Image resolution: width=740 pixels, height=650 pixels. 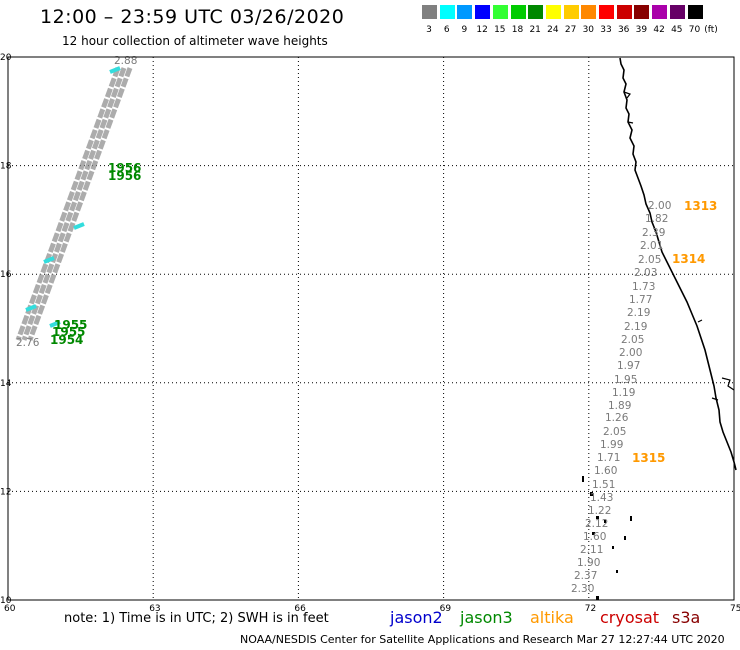 I want to click on legend-label: 18, so click(x=517, y=30).